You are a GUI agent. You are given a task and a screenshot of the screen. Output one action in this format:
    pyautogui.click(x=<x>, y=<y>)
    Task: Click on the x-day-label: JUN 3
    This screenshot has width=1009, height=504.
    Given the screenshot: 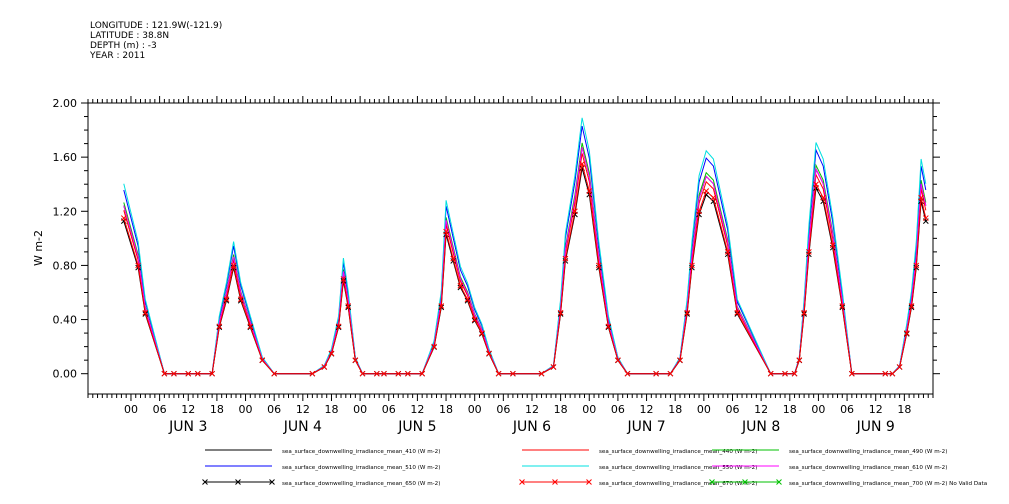 What is the action you would take?
    pyautogui.click(x=187, y=427)
    